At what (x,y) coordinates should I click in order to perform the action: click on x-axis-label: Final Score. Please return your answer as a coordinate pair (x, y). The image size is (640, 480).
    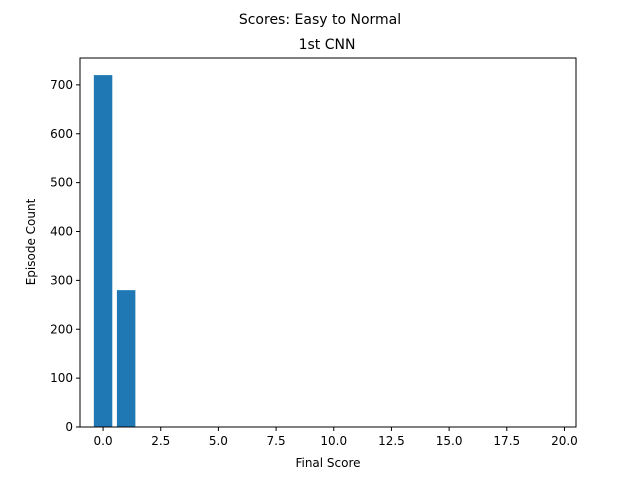
    Looking at the image, I should click on (327, 463).